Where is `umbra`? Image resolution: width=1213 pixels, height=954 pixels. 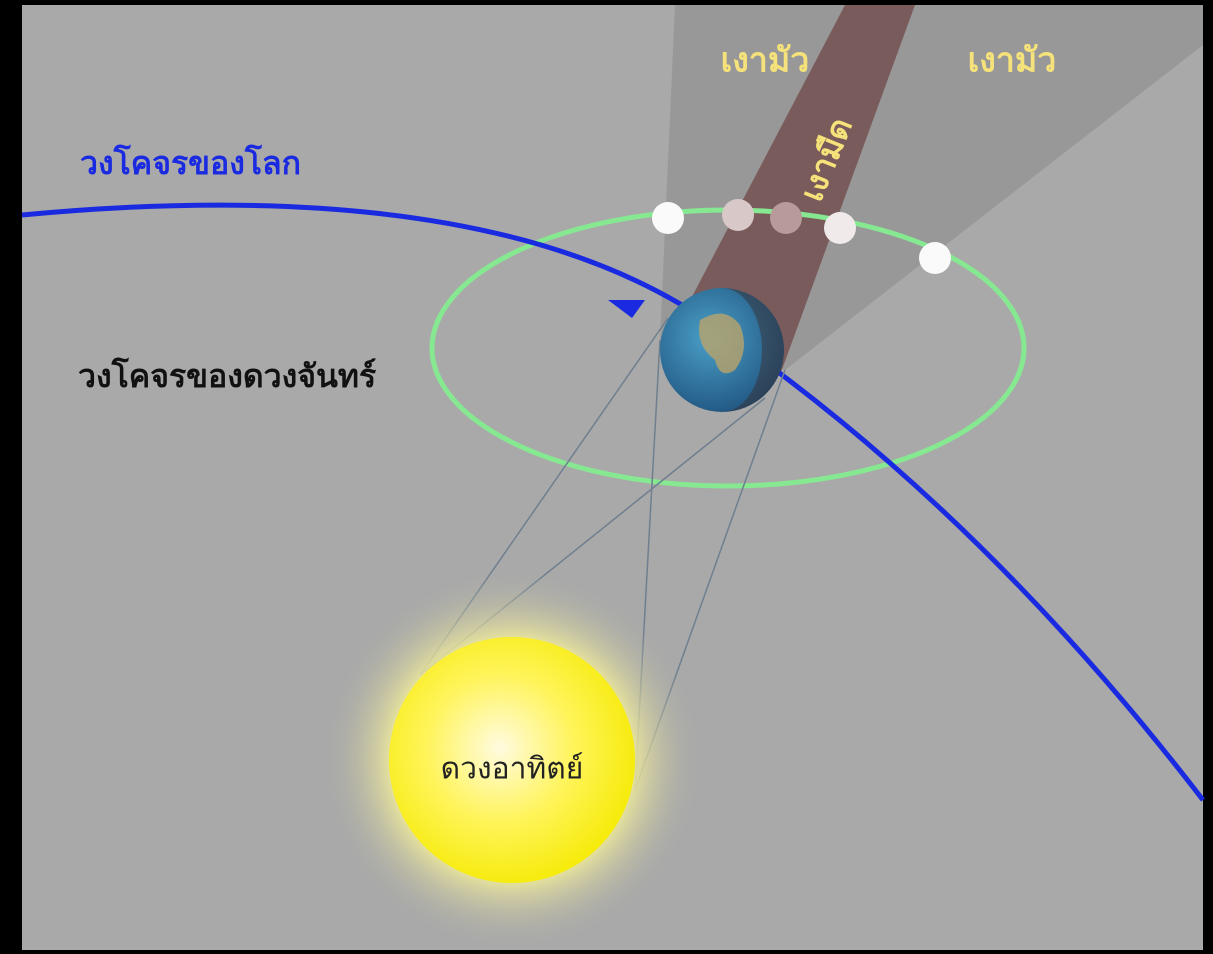
umbra is located at coordinates (800, 190).